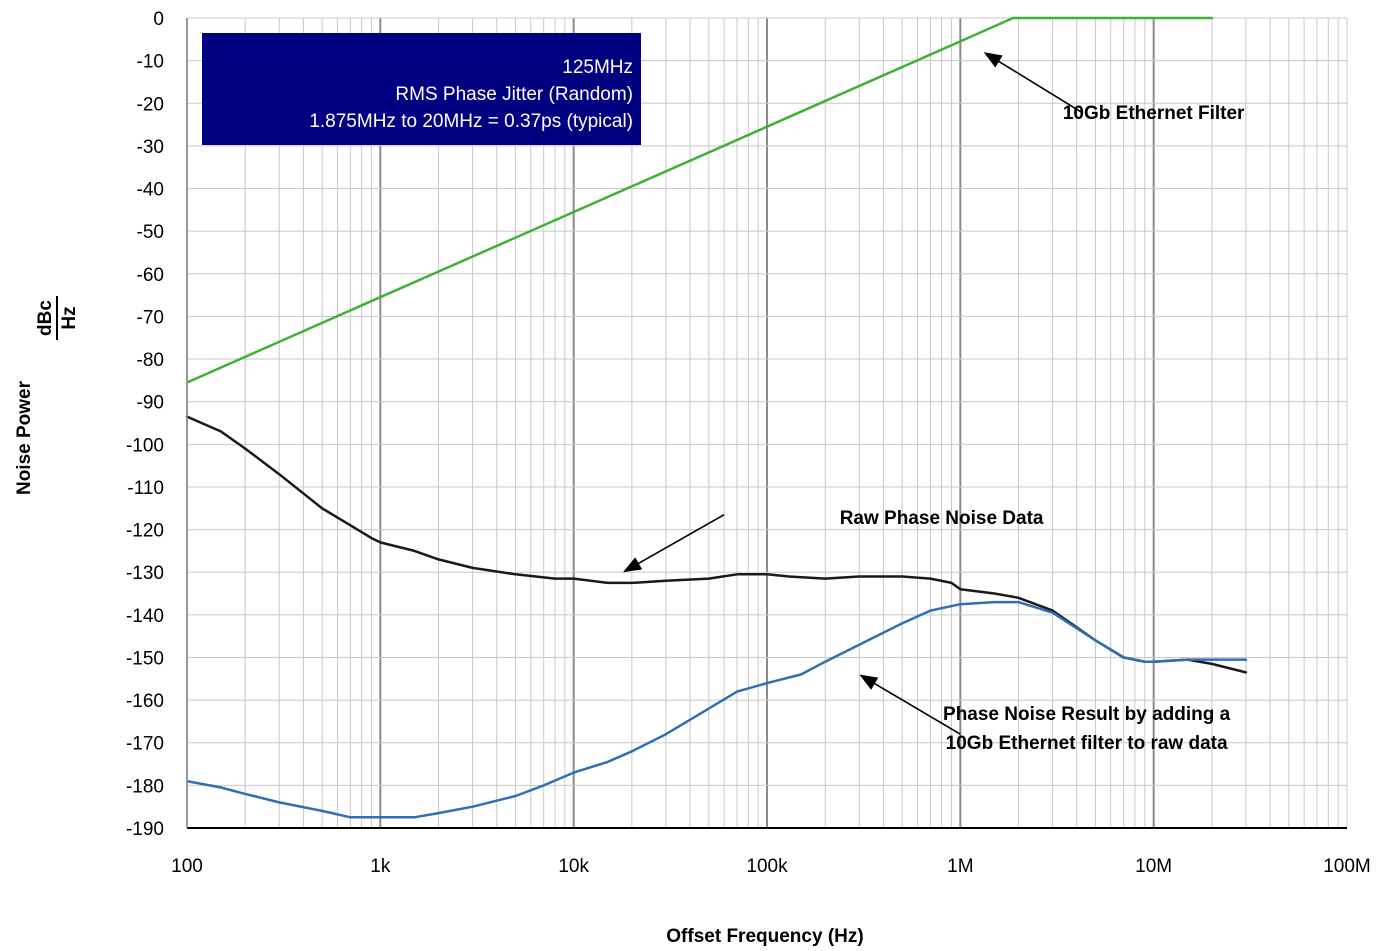  I want to click on x-tick-label: 10k, so click(573, 866).